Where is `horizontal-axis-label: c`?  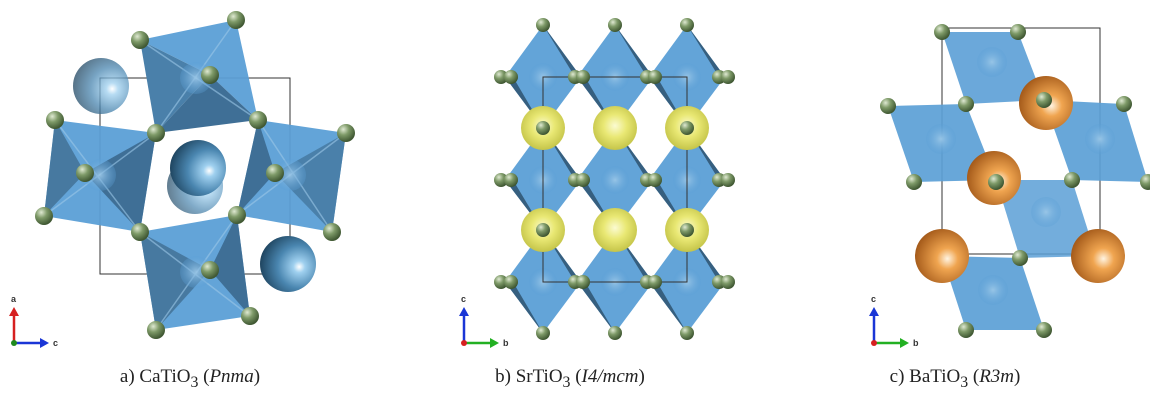 horizontal-axis-label: c is located at coordinates (55, 343).